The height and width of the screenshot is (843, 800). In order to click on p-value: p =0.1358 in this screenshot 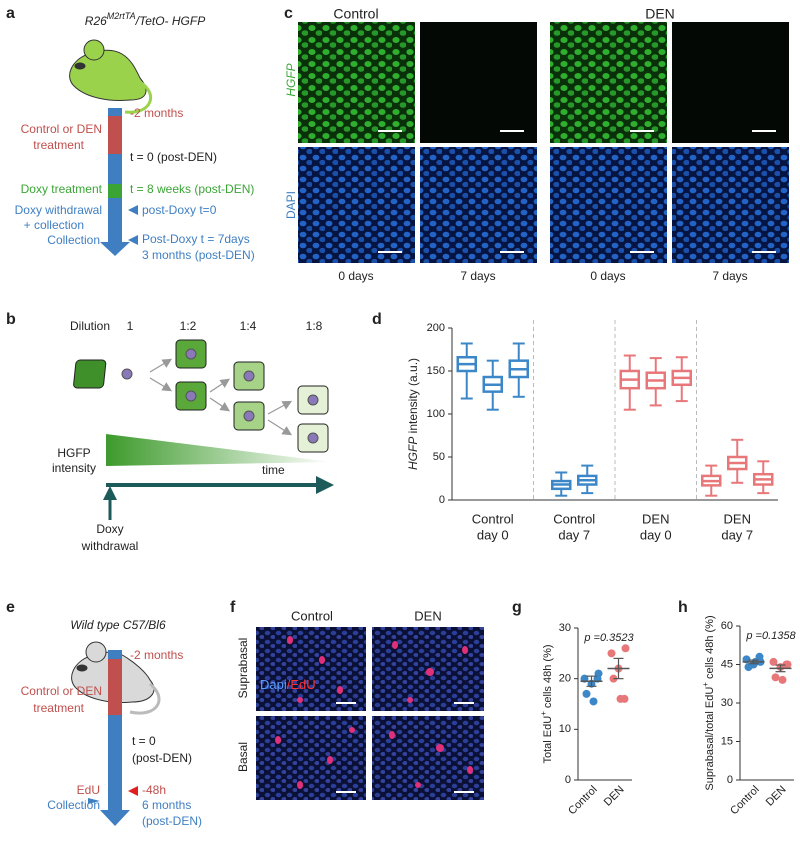, I will do `click(770, 636)`.